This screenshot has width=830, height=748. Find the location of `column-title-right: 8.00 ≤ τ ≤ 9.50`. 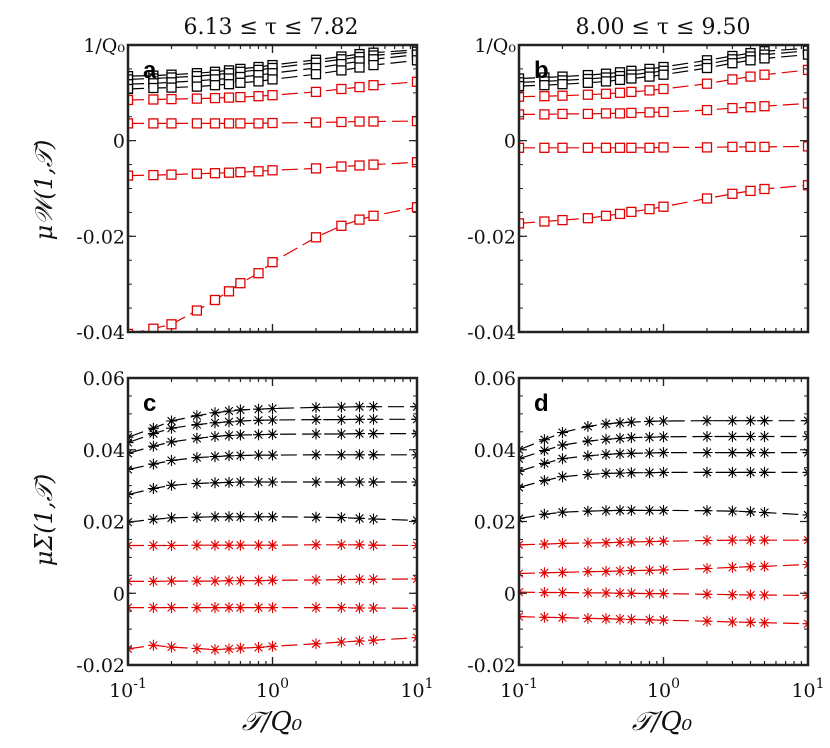

column-title-right: 8.00 ≤ τ ≤ 9.50 is located at coordinates (663, 27).